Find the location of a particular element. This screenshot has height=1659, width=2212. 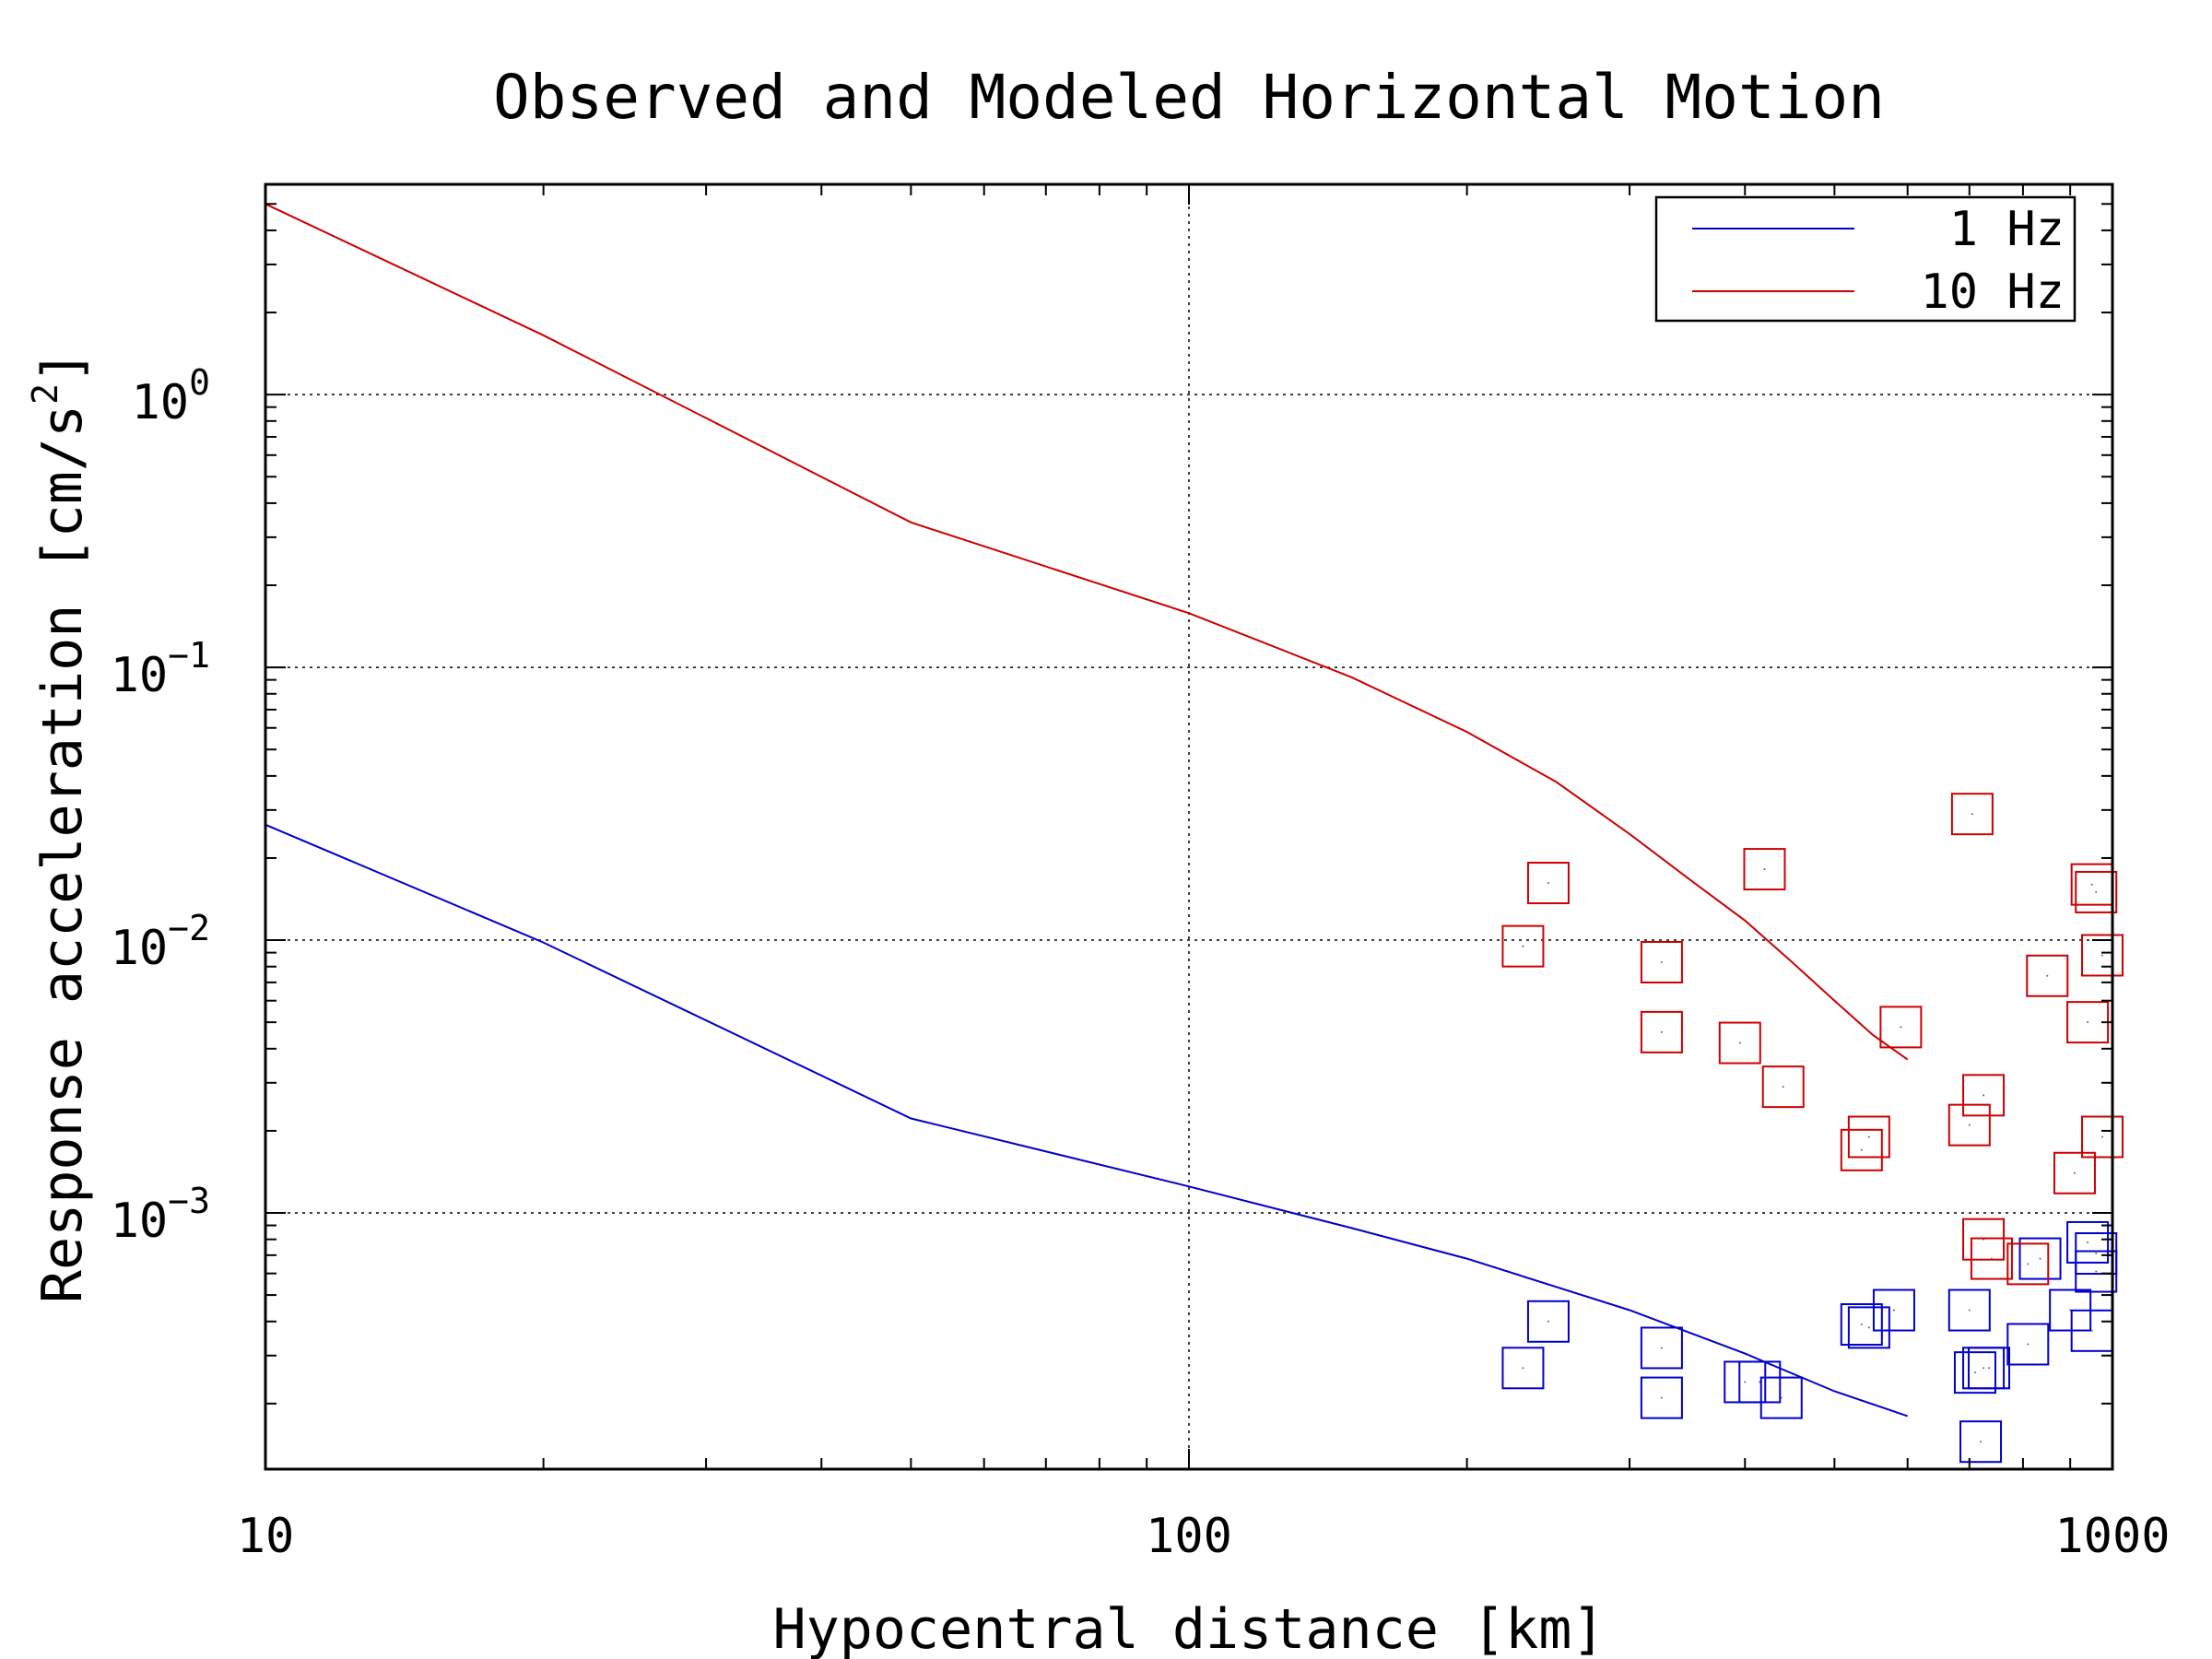

y-tick-exp: −2 is located at coordinates (189, 928).